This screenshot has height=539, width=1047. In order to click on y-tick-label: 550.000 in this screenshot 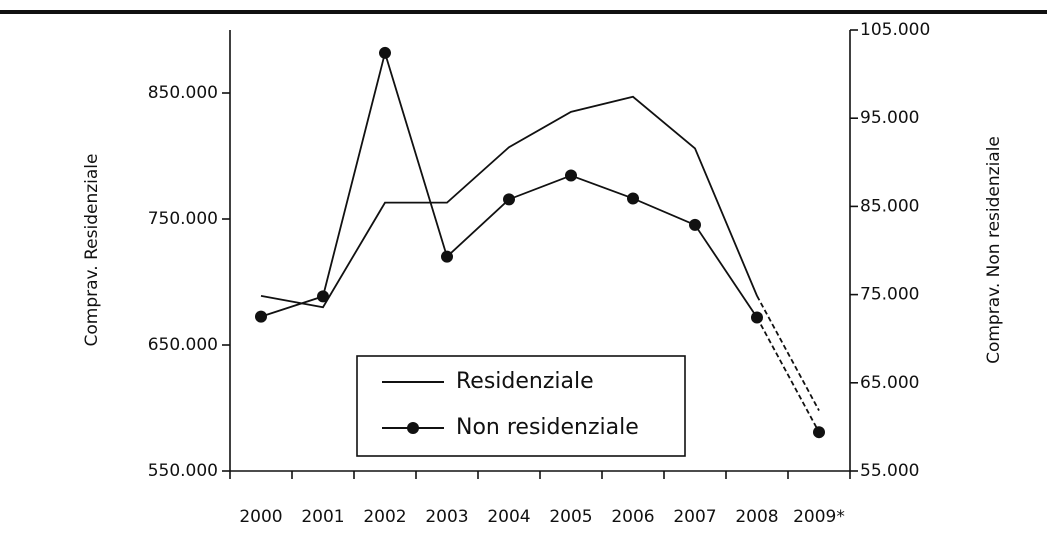, I will do `click(183, 471)`.